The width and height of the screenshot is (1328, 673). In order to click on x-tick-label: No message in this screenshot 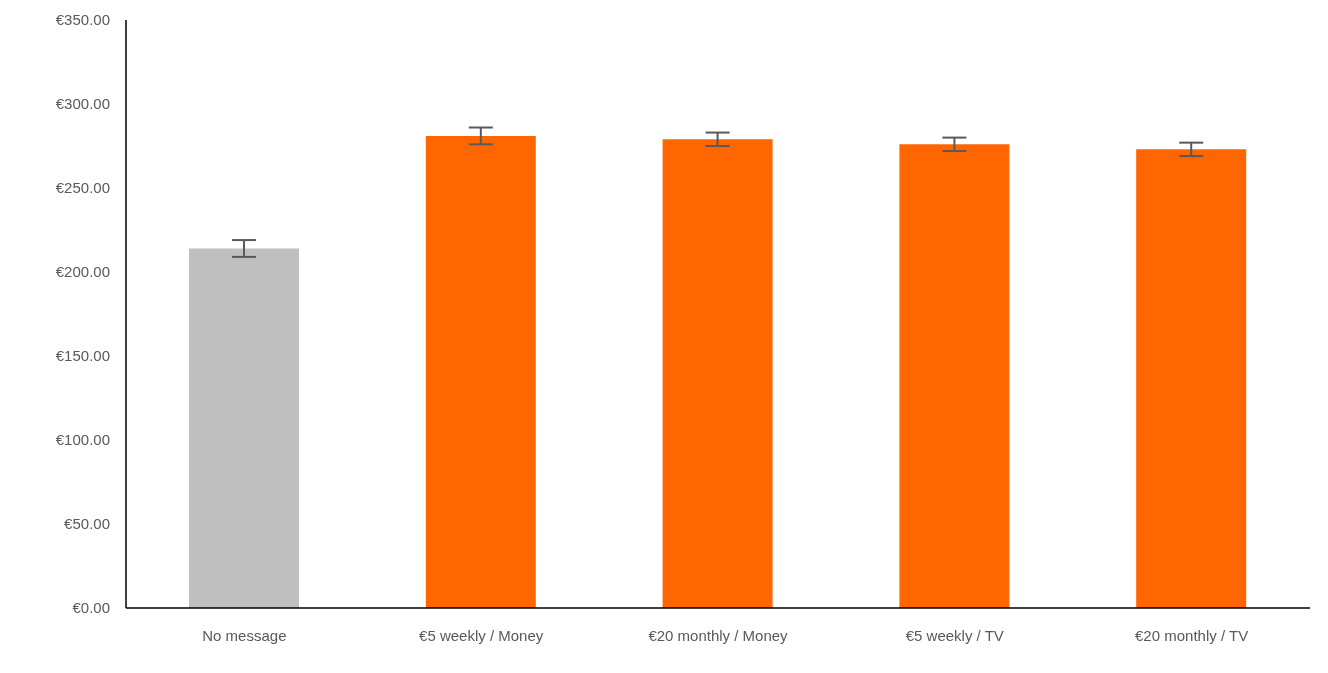, I will do `click(244, 635)`.